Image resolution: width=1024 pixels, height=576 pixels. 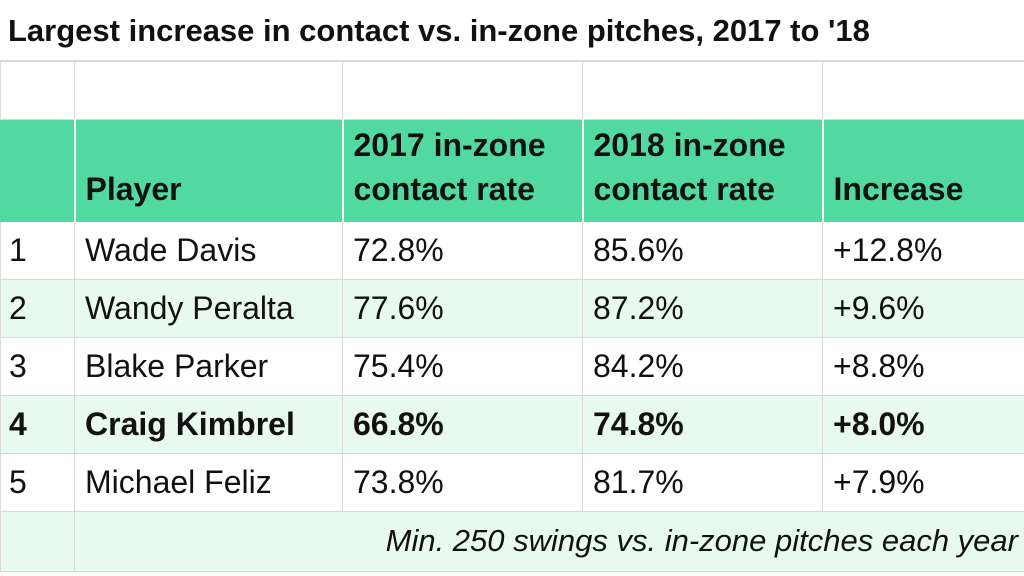 What do you see at coordinates (462, 250) in the screenshot?
I see `rate-2017-cell: 72.8%` at bounding box center [462, 250].